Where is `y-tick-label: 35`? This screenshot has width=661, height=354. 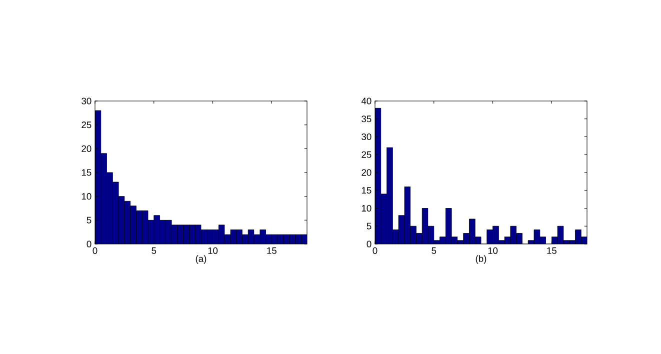
y-tick-label: 35 is located at coordinates (367, 119).